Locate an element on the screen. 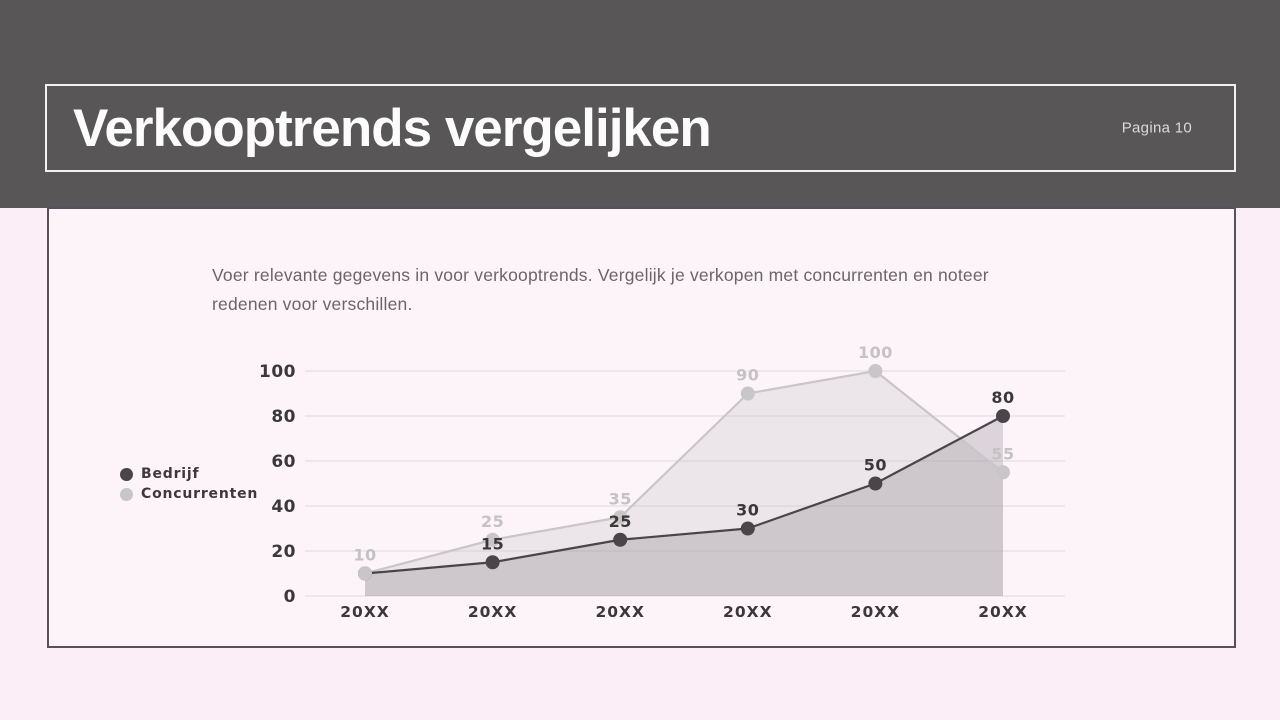 The height and width of the screenshot is (720, 1280). series-line-bedrijf is located at coordinates (684, 495).